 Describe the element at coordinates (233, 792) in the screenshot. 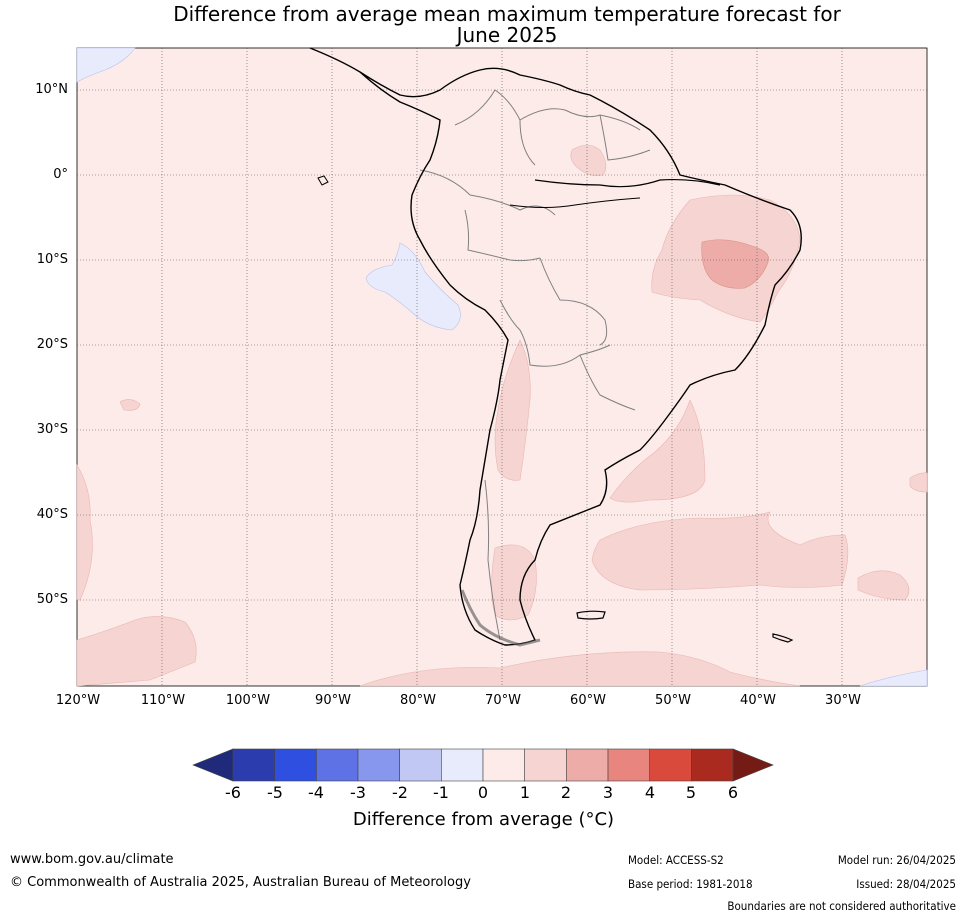

I see `colorbar-tick: -6` at that location.